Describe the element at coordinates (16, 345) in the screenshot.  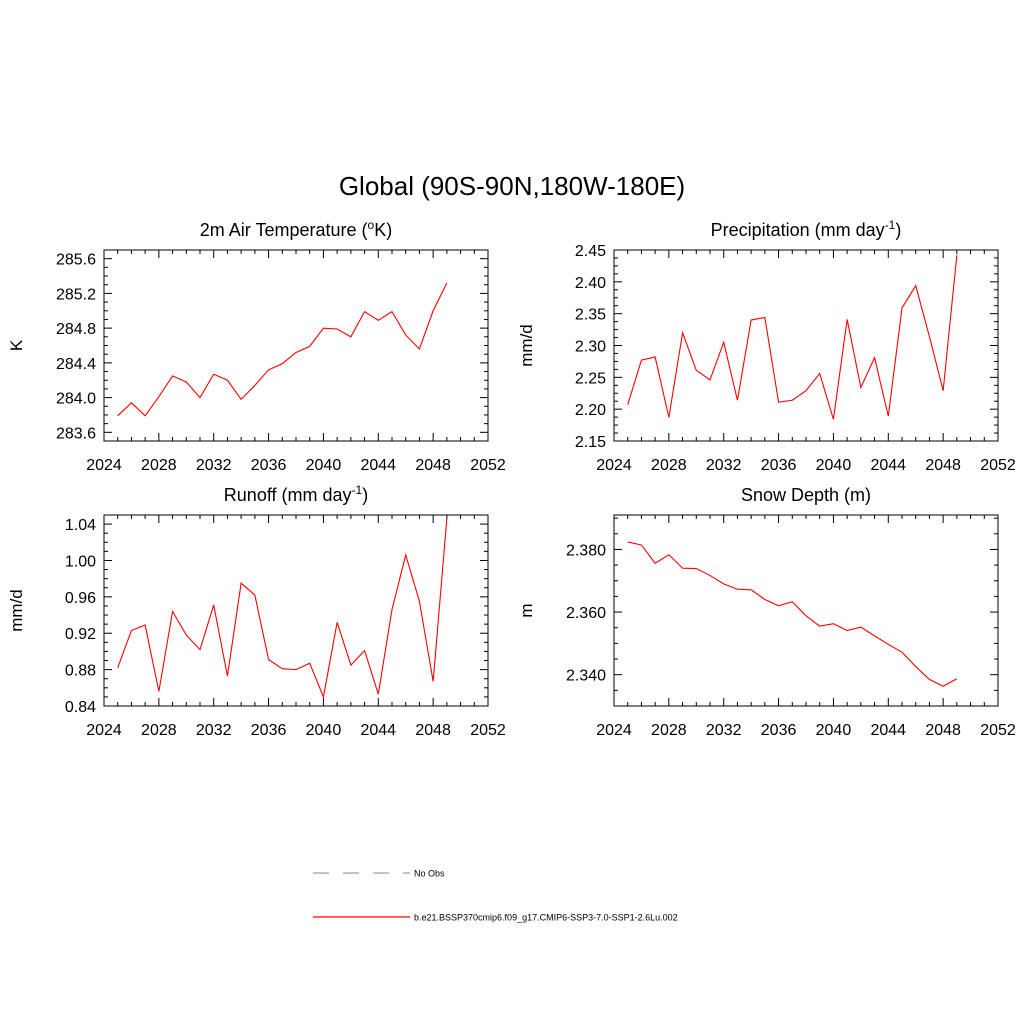
I see `y-axis-label: K` at that location.